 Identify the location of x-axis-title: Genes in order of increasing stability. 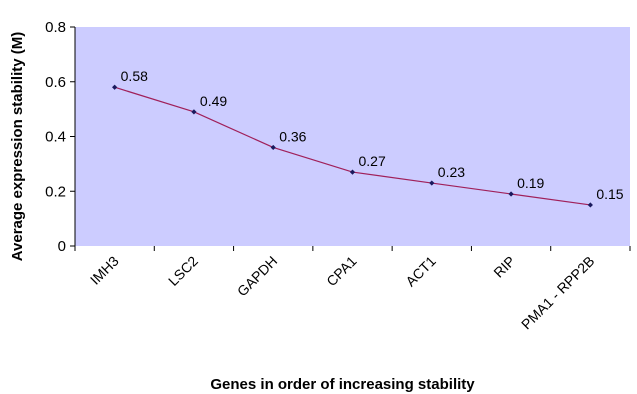
(342, 384).